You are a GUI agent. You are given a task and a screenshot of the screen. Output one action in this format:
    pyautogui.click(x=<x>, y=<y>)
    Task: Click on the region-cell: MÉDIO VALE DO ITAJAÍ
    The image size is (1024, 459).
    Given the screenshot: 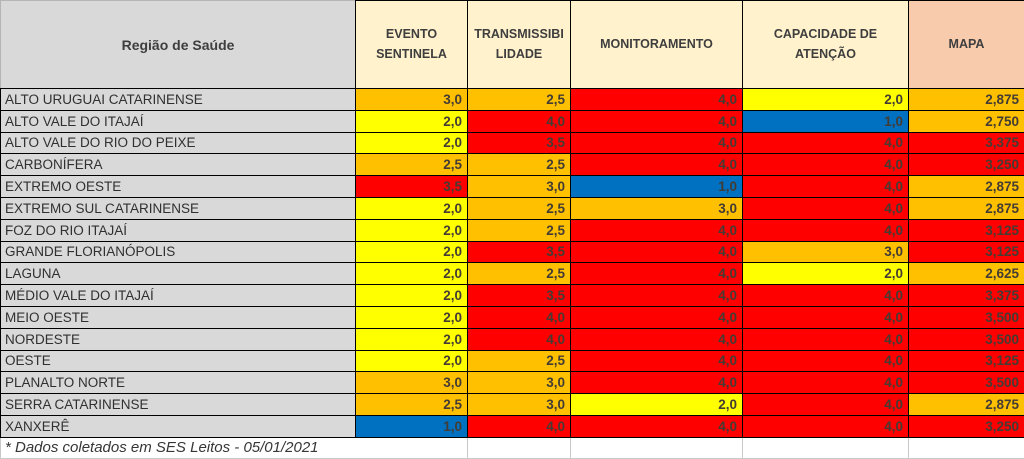 What is the action you would take?
    pyautogui.click(x=178, y=295)
    